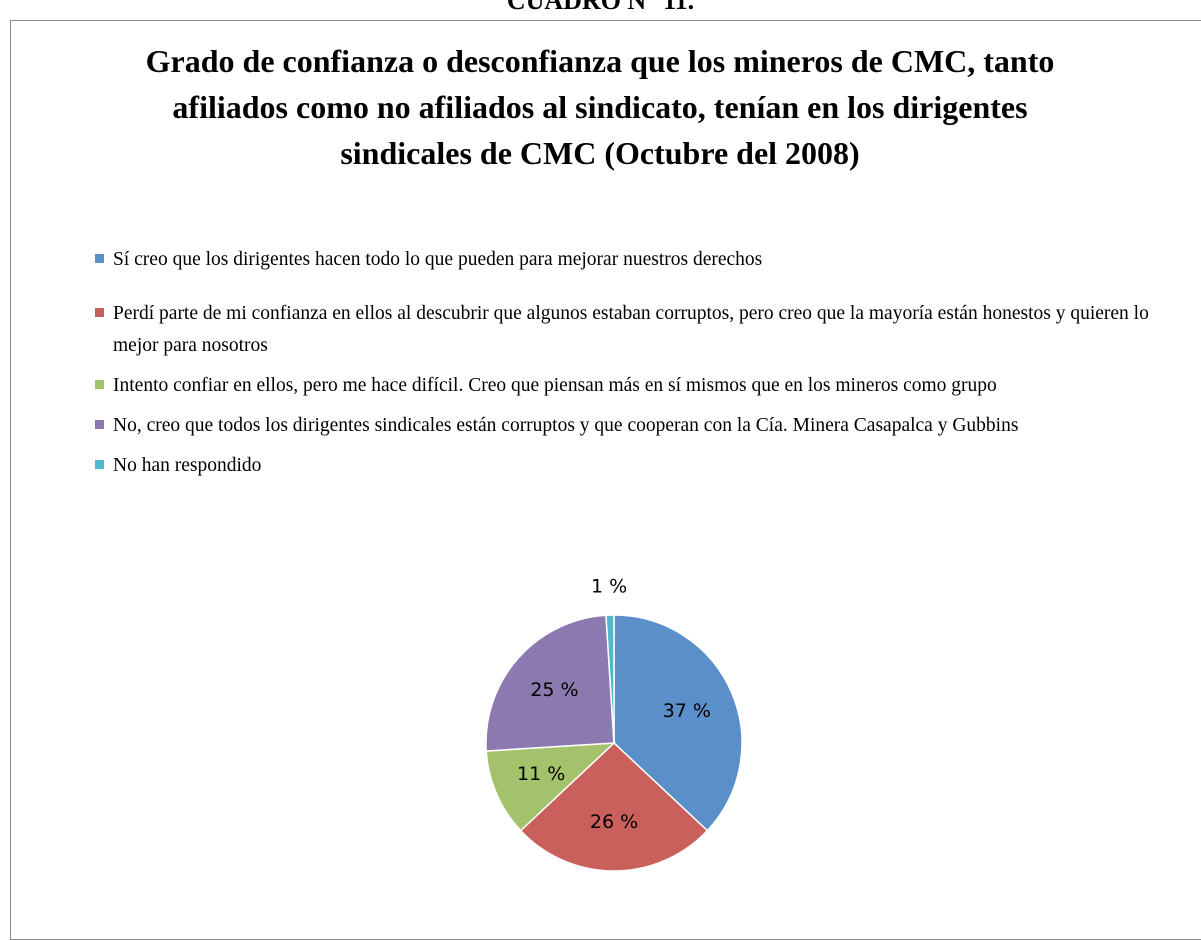  I want to click on data-label: 26 %, so click(614, 822).